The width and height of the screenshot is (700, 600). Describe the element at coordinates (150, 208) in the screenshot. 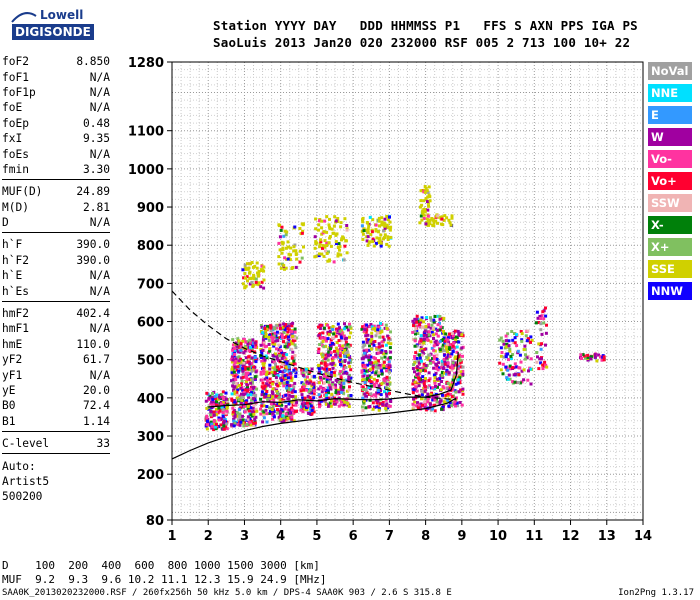

I see `y-tick-label: 900` at that location.